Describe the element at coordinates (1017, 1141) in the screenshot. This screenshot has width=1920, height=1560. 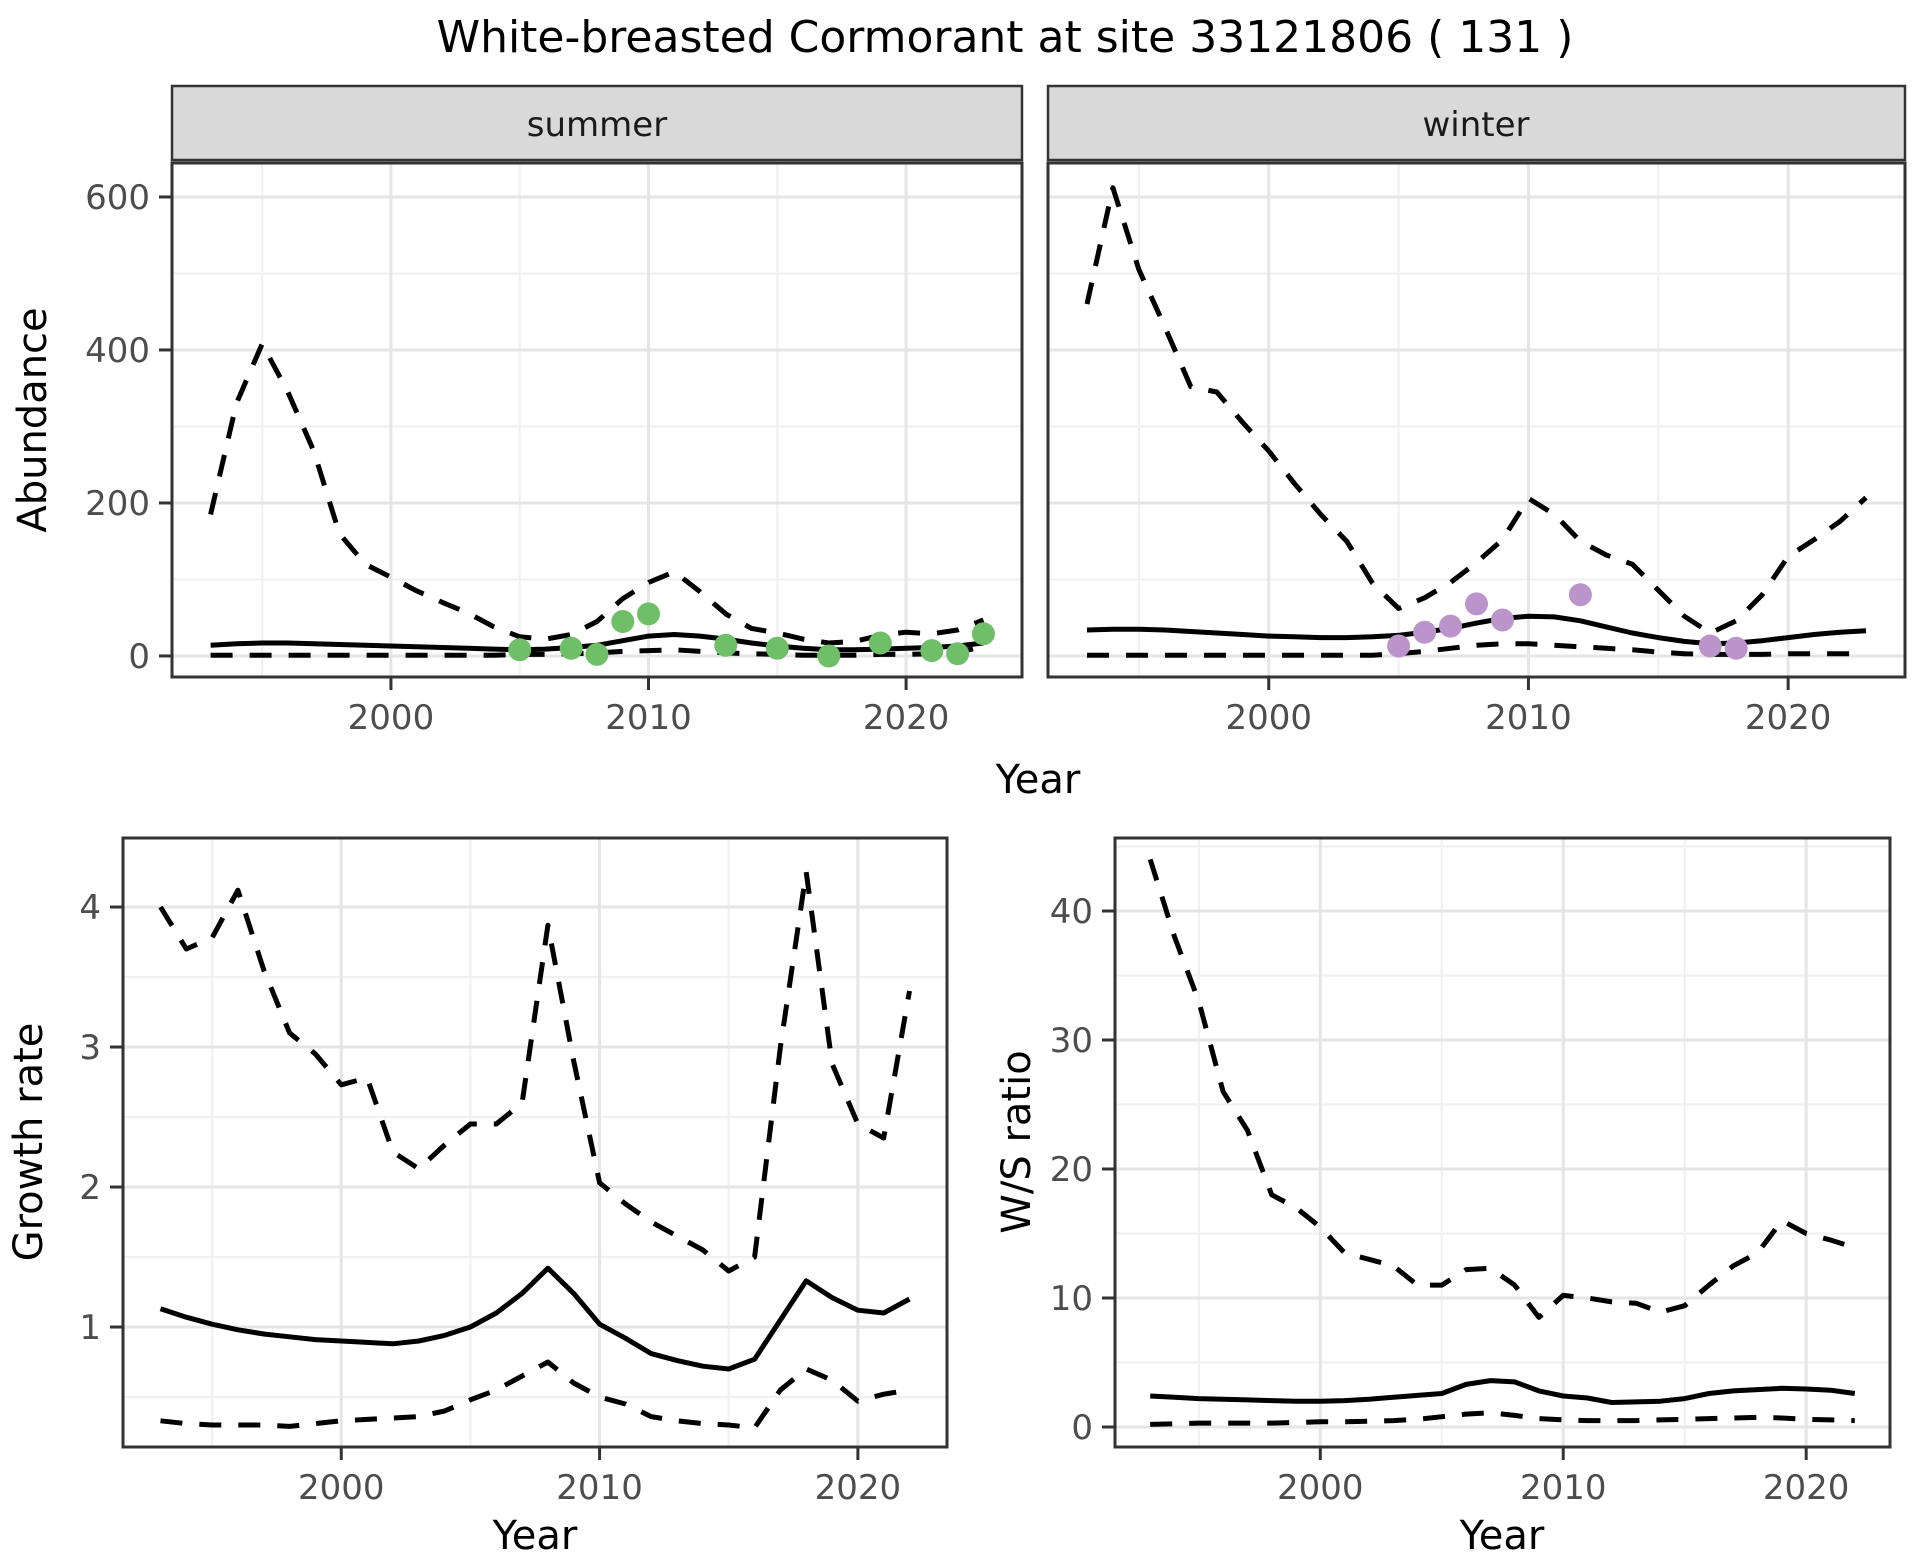
I see `y-axis-title-ws-ratio: W/S ratio` at that location.